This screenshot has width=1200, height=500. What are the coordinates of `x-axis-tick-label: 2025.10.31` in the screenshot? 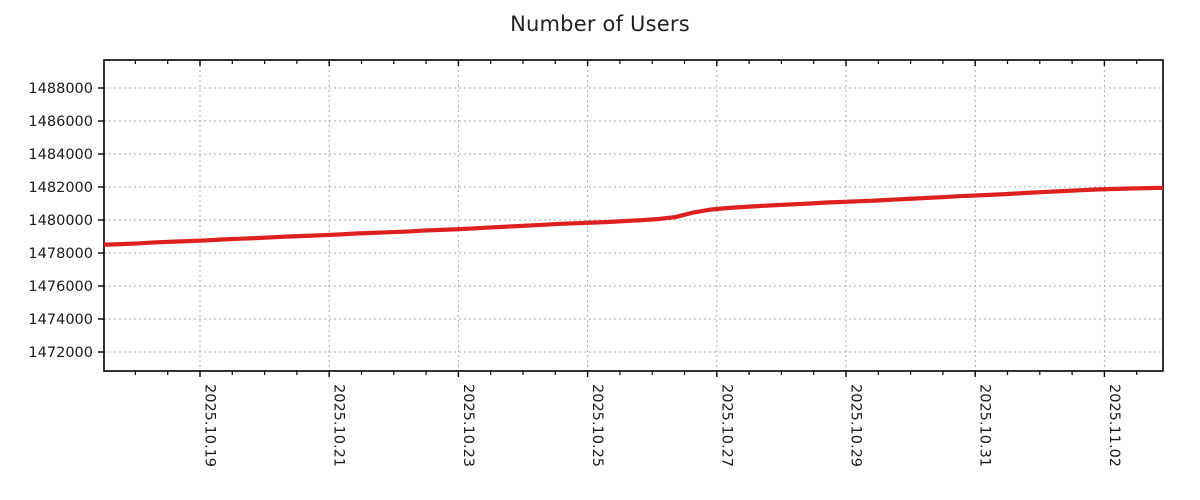 It's located at (985, 425).